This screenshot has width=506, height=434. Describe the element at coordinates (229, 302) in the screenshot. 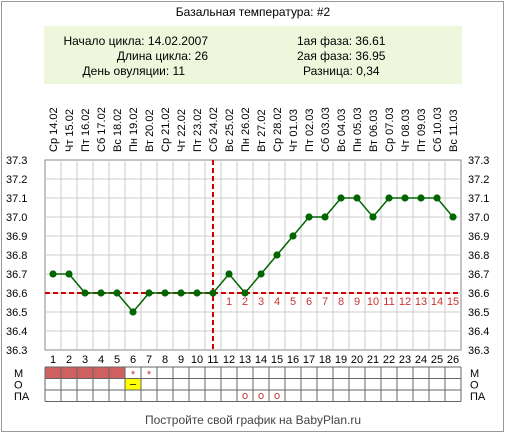

I see `phase2-day-label: 1` at that location.